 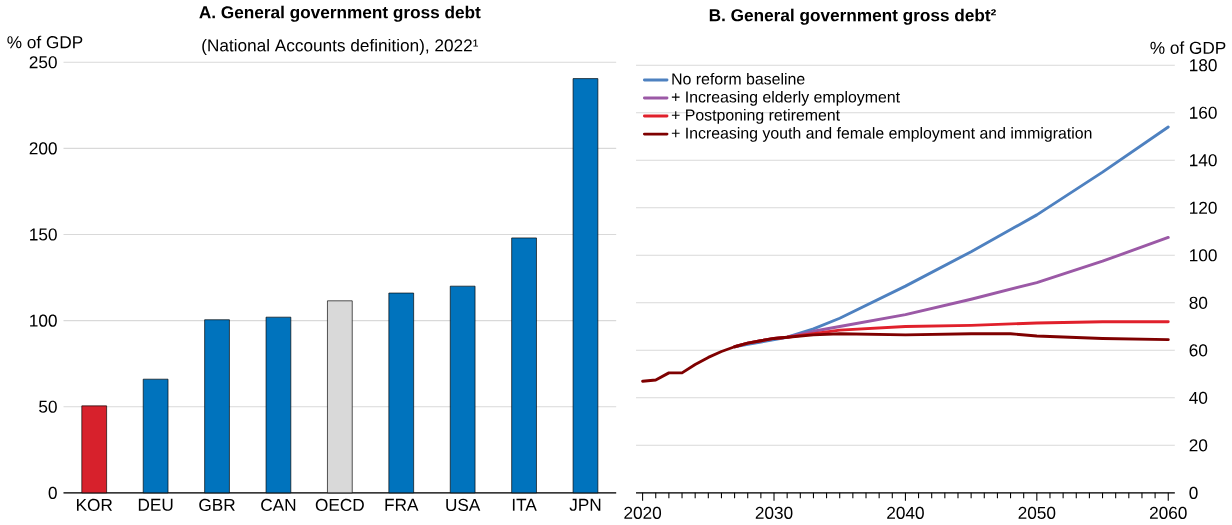 What do you see at coordinates (339, 505) in the screenshot?
I see `x-tick-label: OECD` at bounding box center [339, 505].